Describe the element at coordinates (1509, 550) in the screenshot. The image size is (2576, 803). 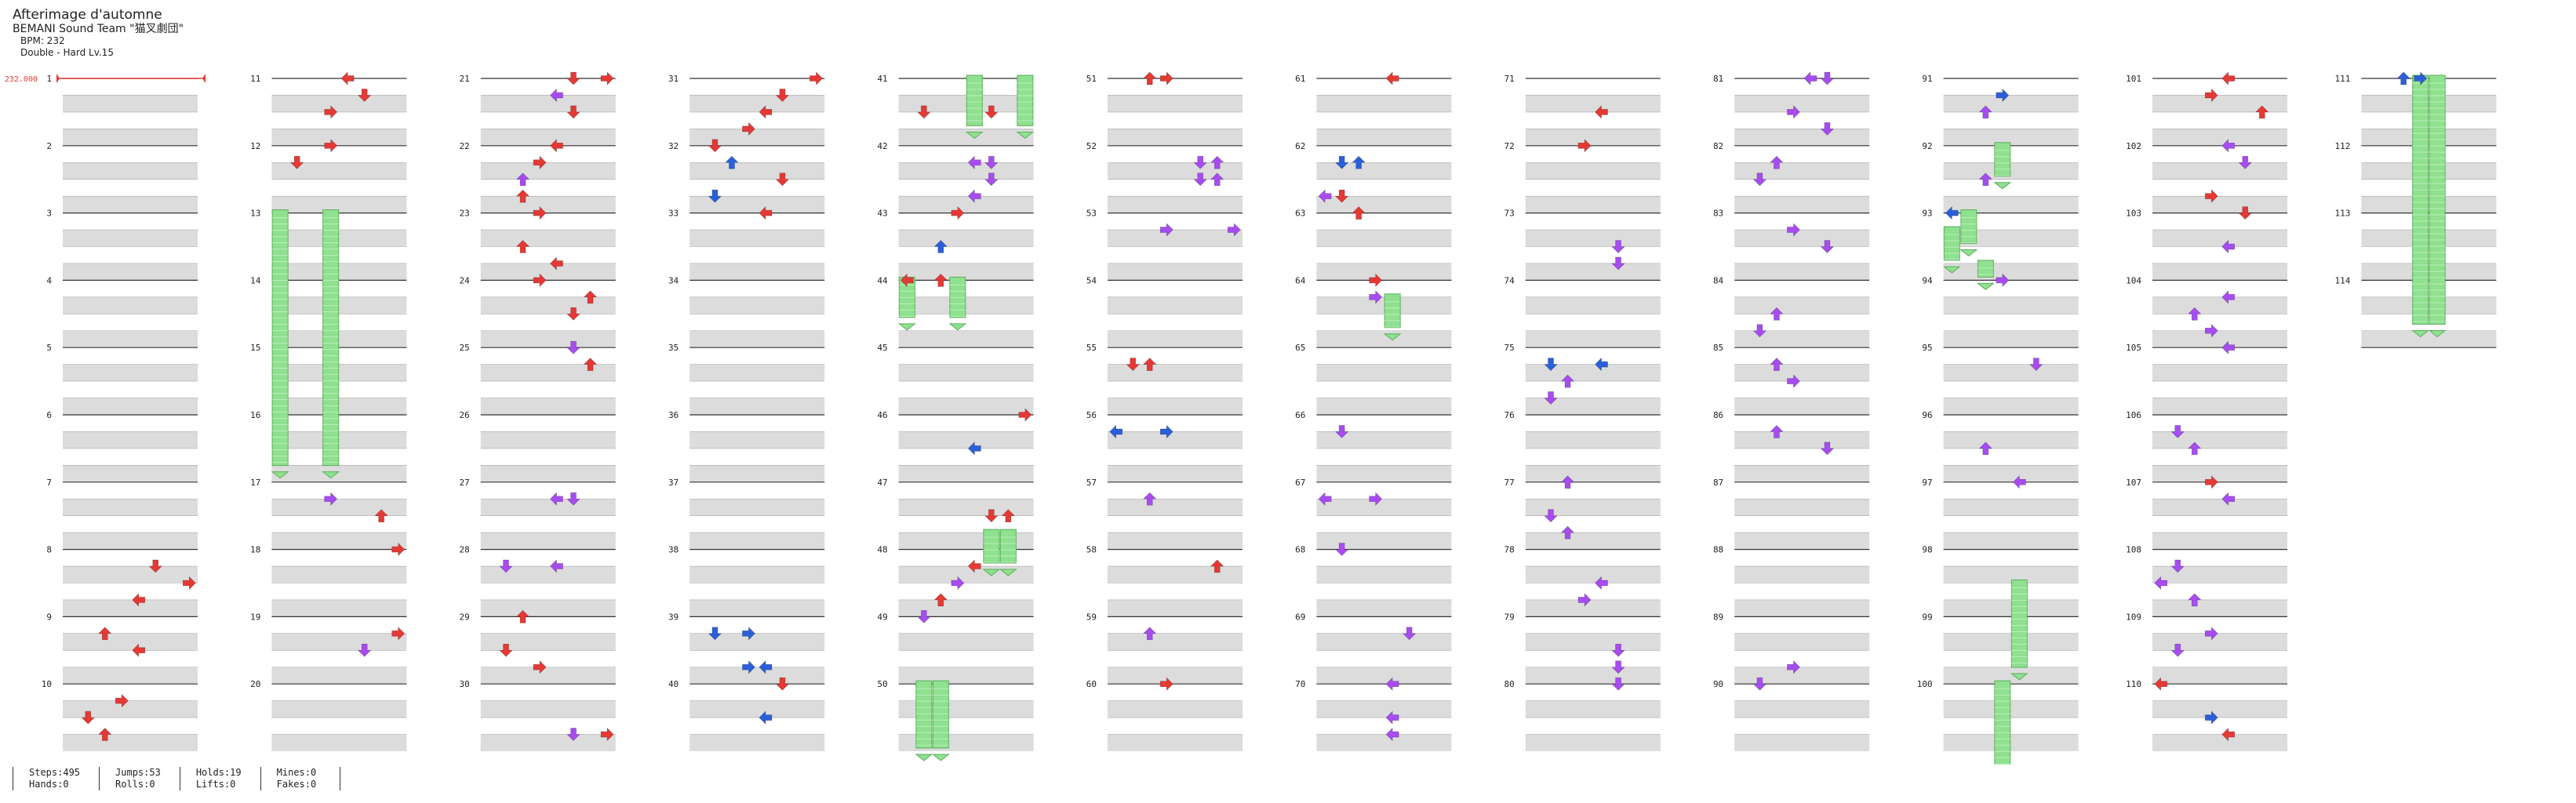
I see `measure-number: 78` at that location.